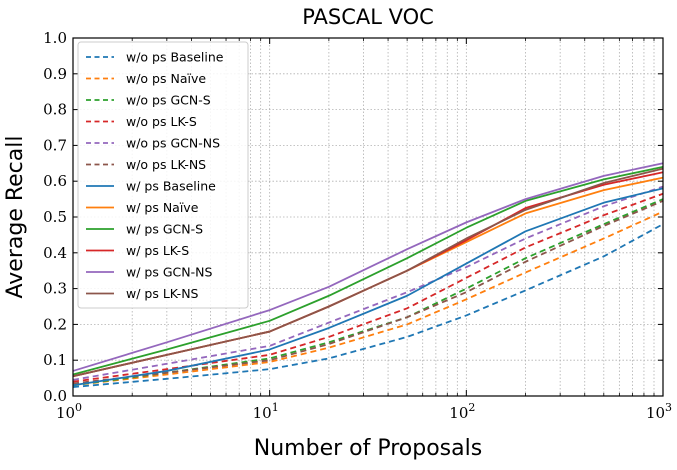 The image size is (677, 470). What do you see at coordinates (462, 411) in the screenshot?
I see `x-tick-label: 10²` at bounding box center [462, 411].